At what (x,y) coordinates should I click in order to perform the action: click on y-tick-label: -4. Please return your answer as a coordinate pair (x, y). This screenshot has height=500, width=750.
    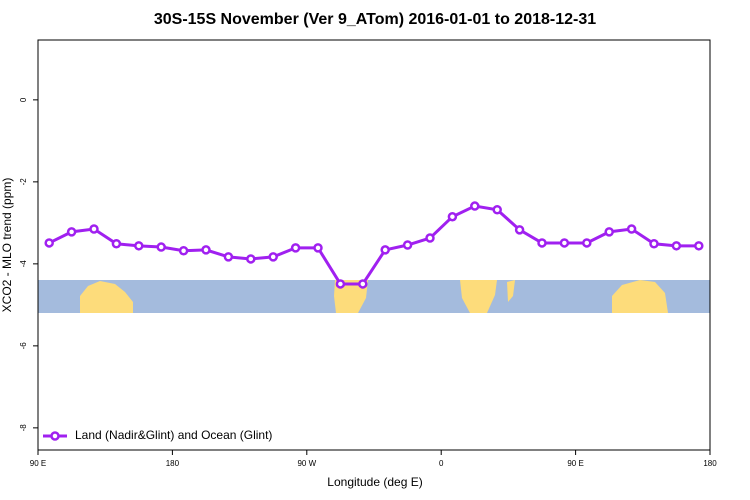
    Looking at the image, I should click on (23, 264).